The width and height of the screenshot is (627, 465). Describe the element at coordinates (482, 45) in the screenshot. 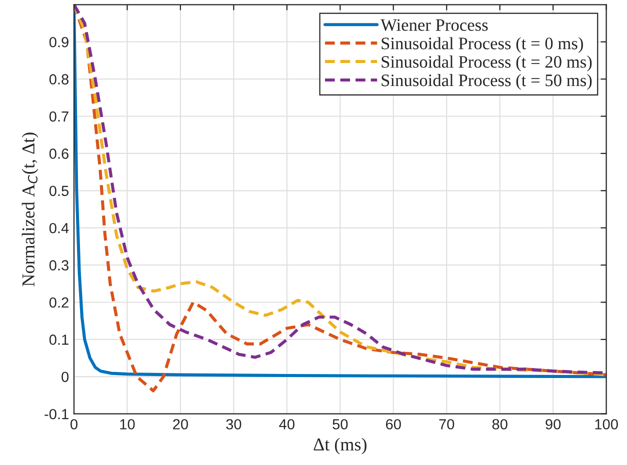

I see `legend-label: Sinusoidal Process (t = 0 ms)` at that location.